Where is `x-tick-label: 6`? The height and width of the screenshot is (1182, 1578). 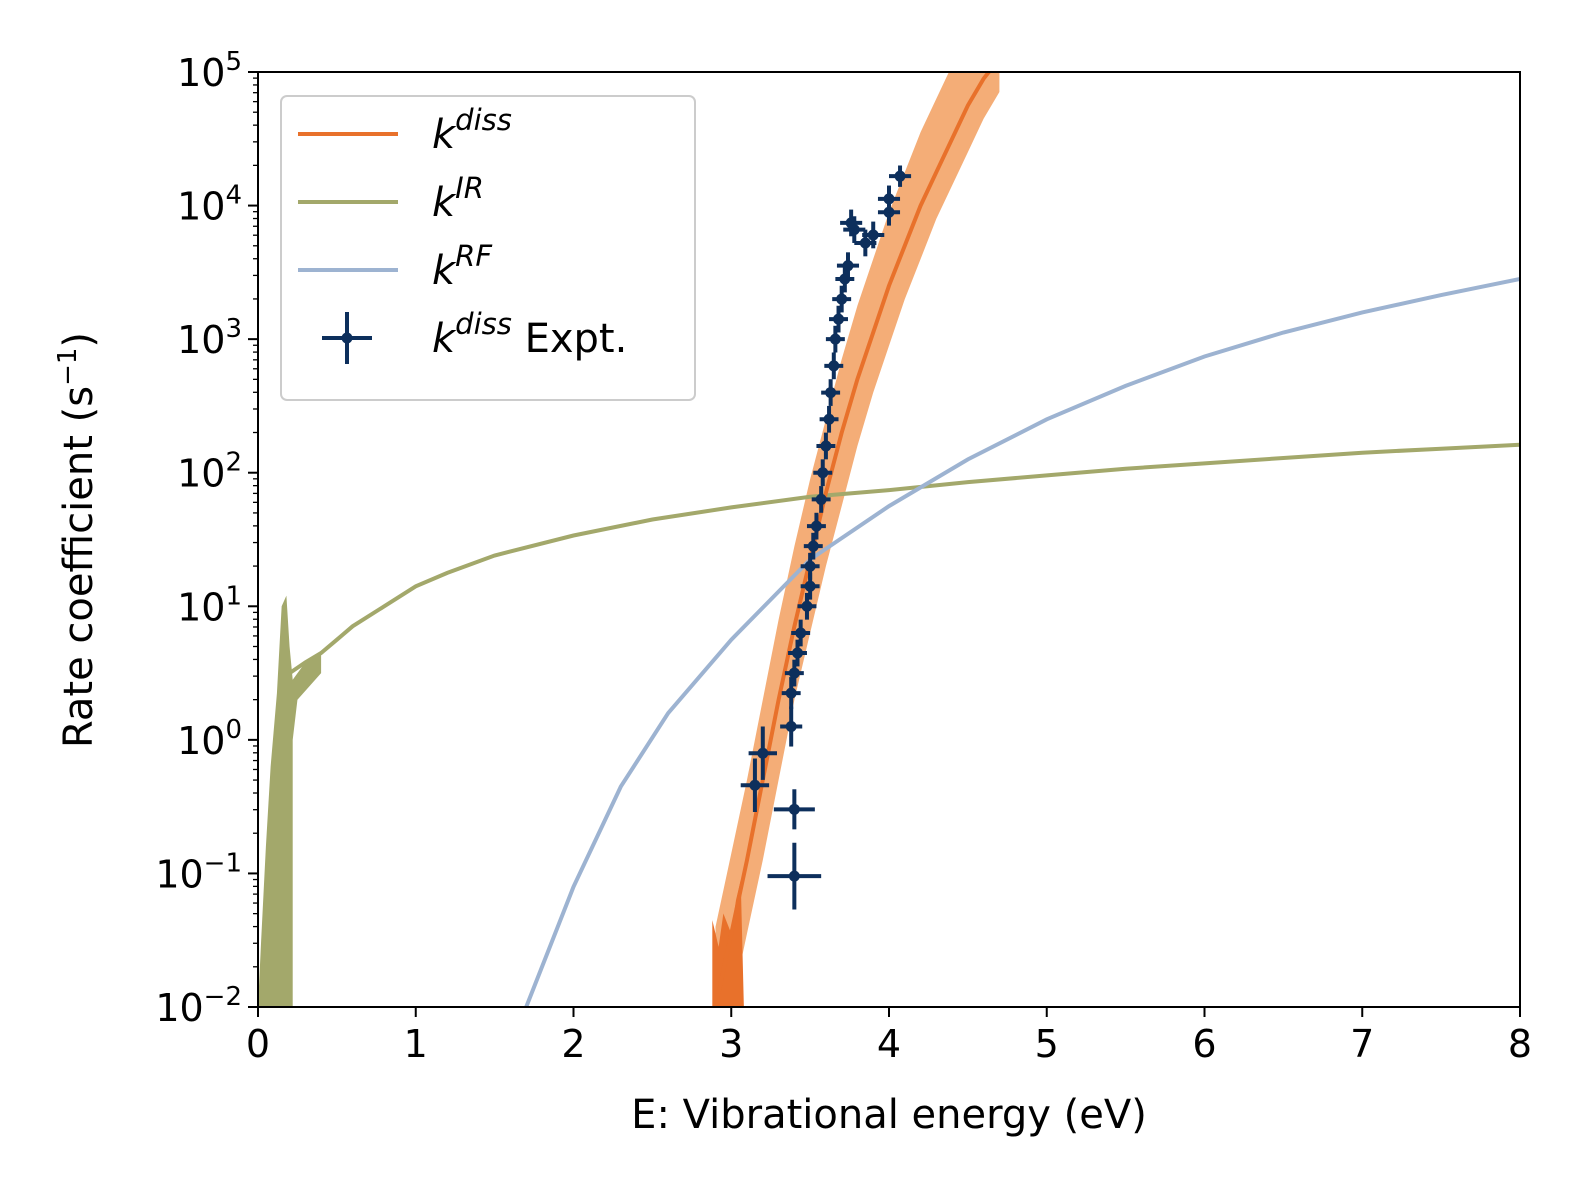
x-tick-label: 6 is located at coordinates (1204, 1044).